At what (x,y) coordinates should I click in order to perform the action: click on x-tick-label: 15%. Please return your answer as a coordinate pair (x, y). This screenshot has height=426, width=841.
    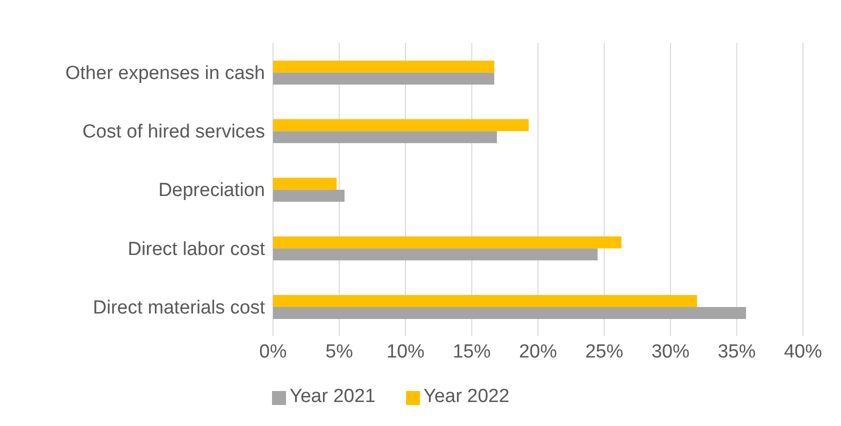
    Looking at the image, I should click on (471, 351).